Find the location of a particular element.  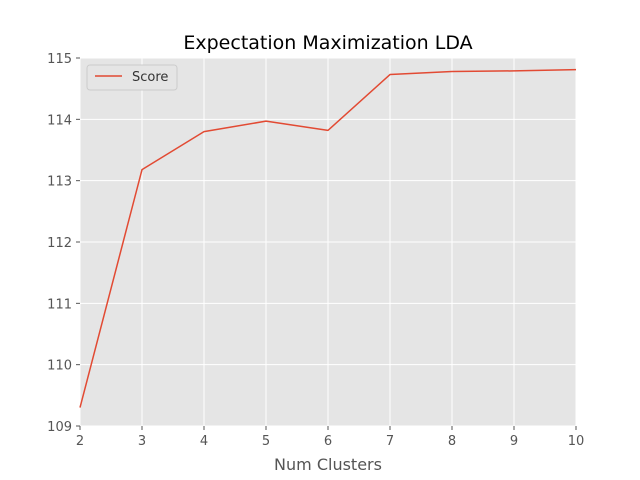

legend: Score is located at coordinates (132, 77).